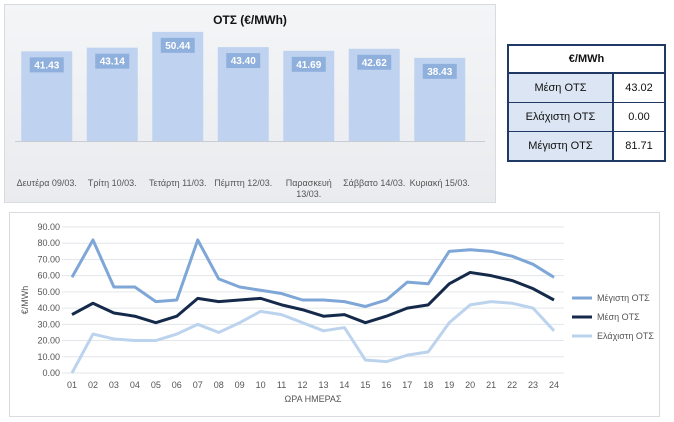  I want to click on series-line-max, so click(312, 273).